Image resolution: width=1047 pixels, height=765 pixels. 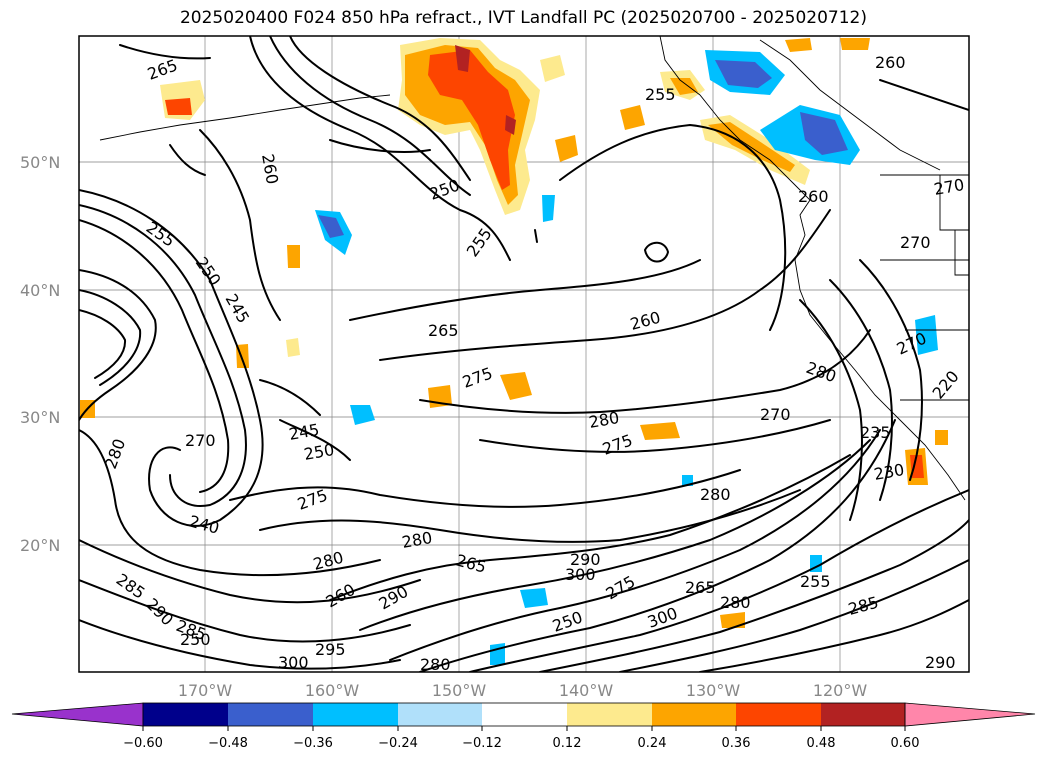 I want to click on lat-label: 50°N, so click(x=40, y=162).